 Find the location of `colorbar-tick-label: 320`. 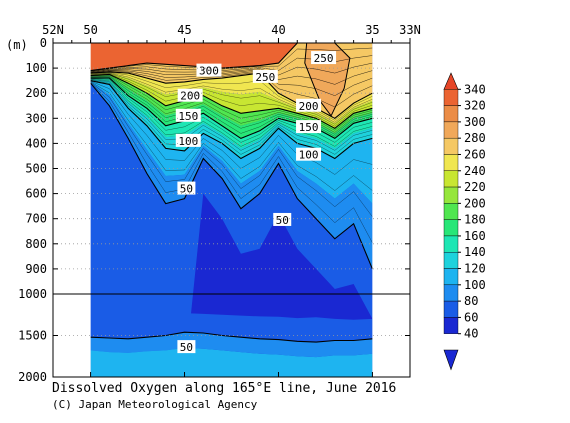

colorbar-tick-label: 320 is located at coordinates (475, 106).